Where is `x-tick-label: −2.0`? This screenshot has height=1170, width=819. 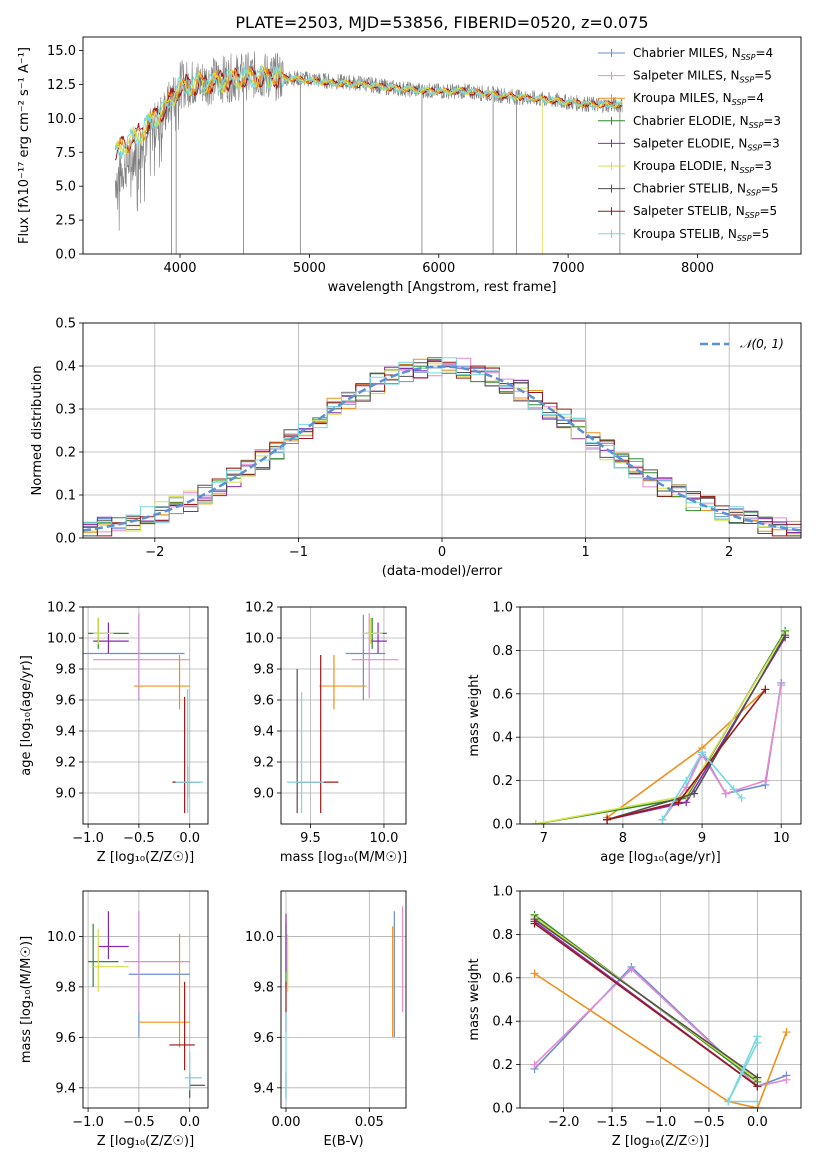
x-tick-label: −2.0 is located at coordinates (564, 1122).